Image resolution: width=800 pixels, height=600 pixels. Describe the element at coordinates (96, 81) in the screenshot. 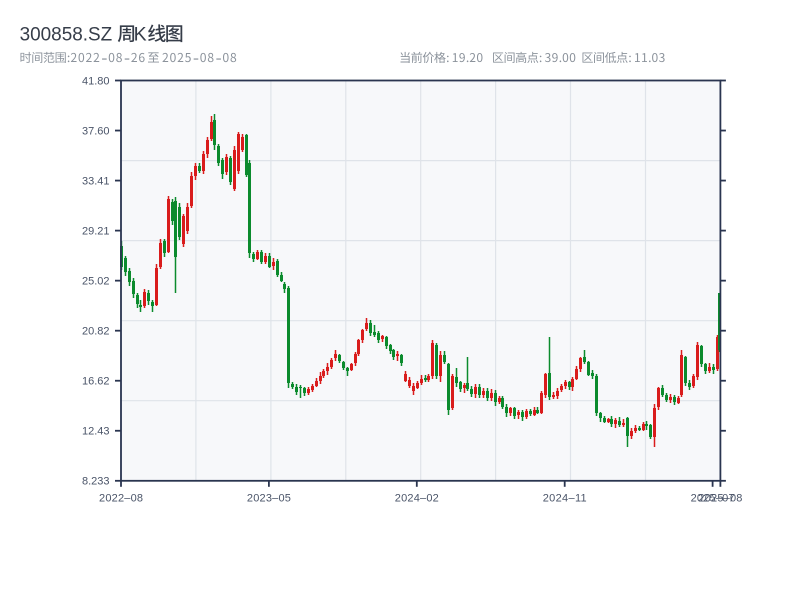

I see `svg-text: 41.80` at that location.